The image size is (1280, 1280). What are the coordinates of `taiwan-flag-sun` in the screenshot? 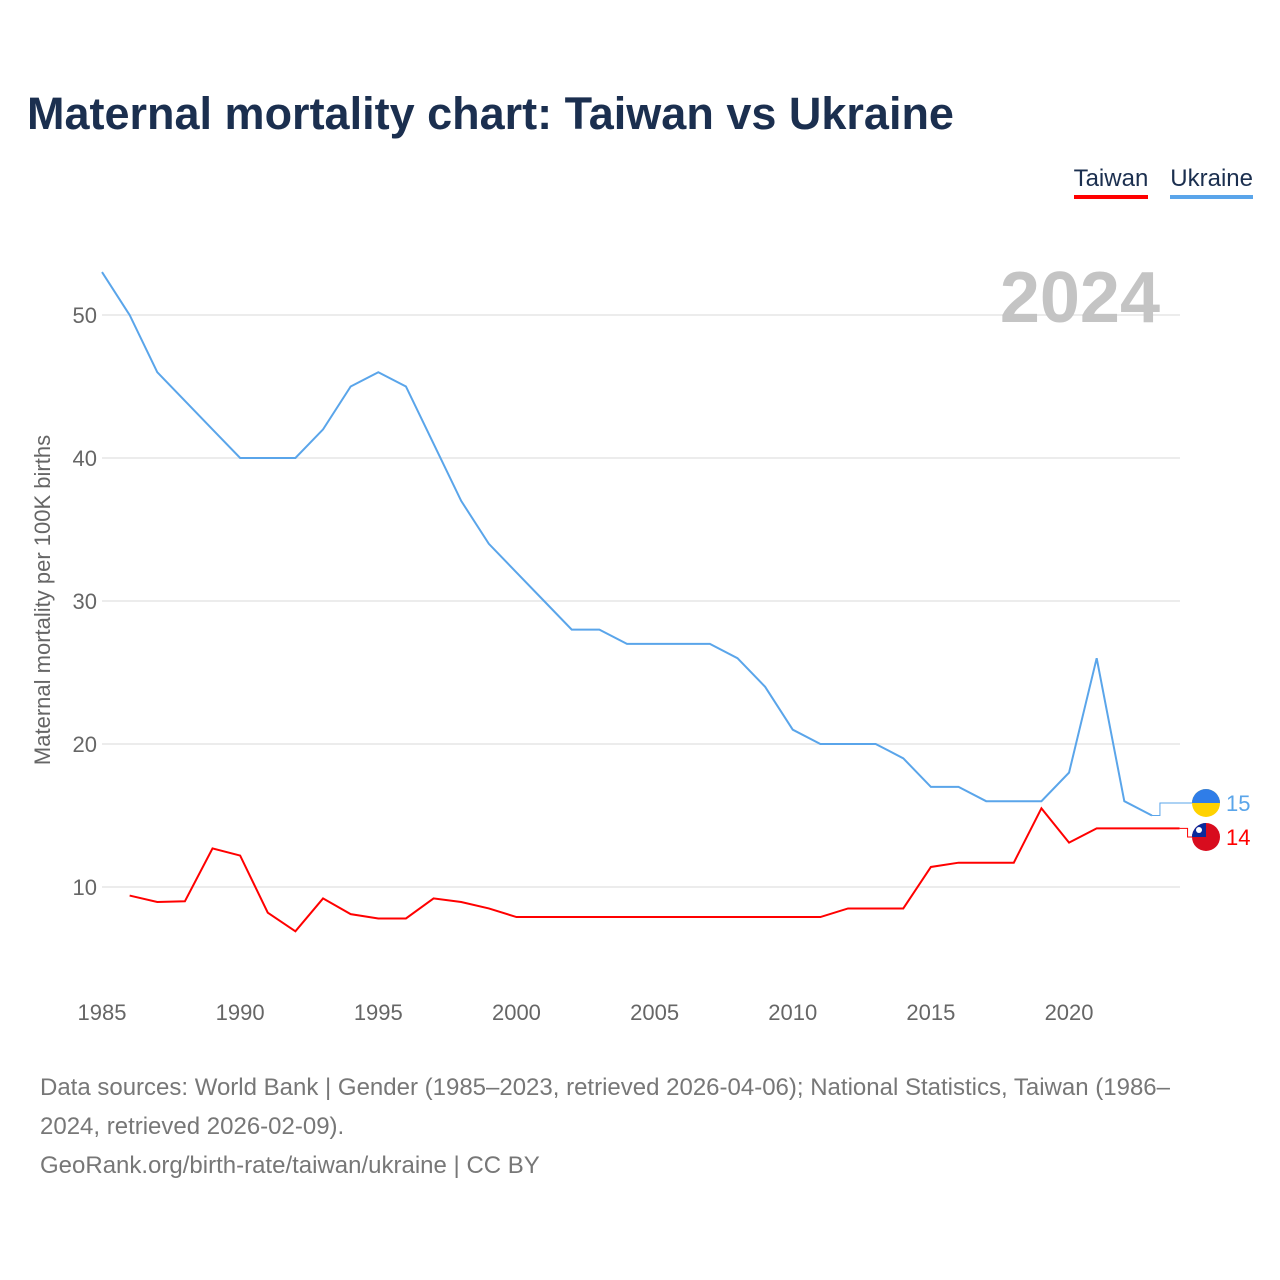 It's located at (1199, 830).